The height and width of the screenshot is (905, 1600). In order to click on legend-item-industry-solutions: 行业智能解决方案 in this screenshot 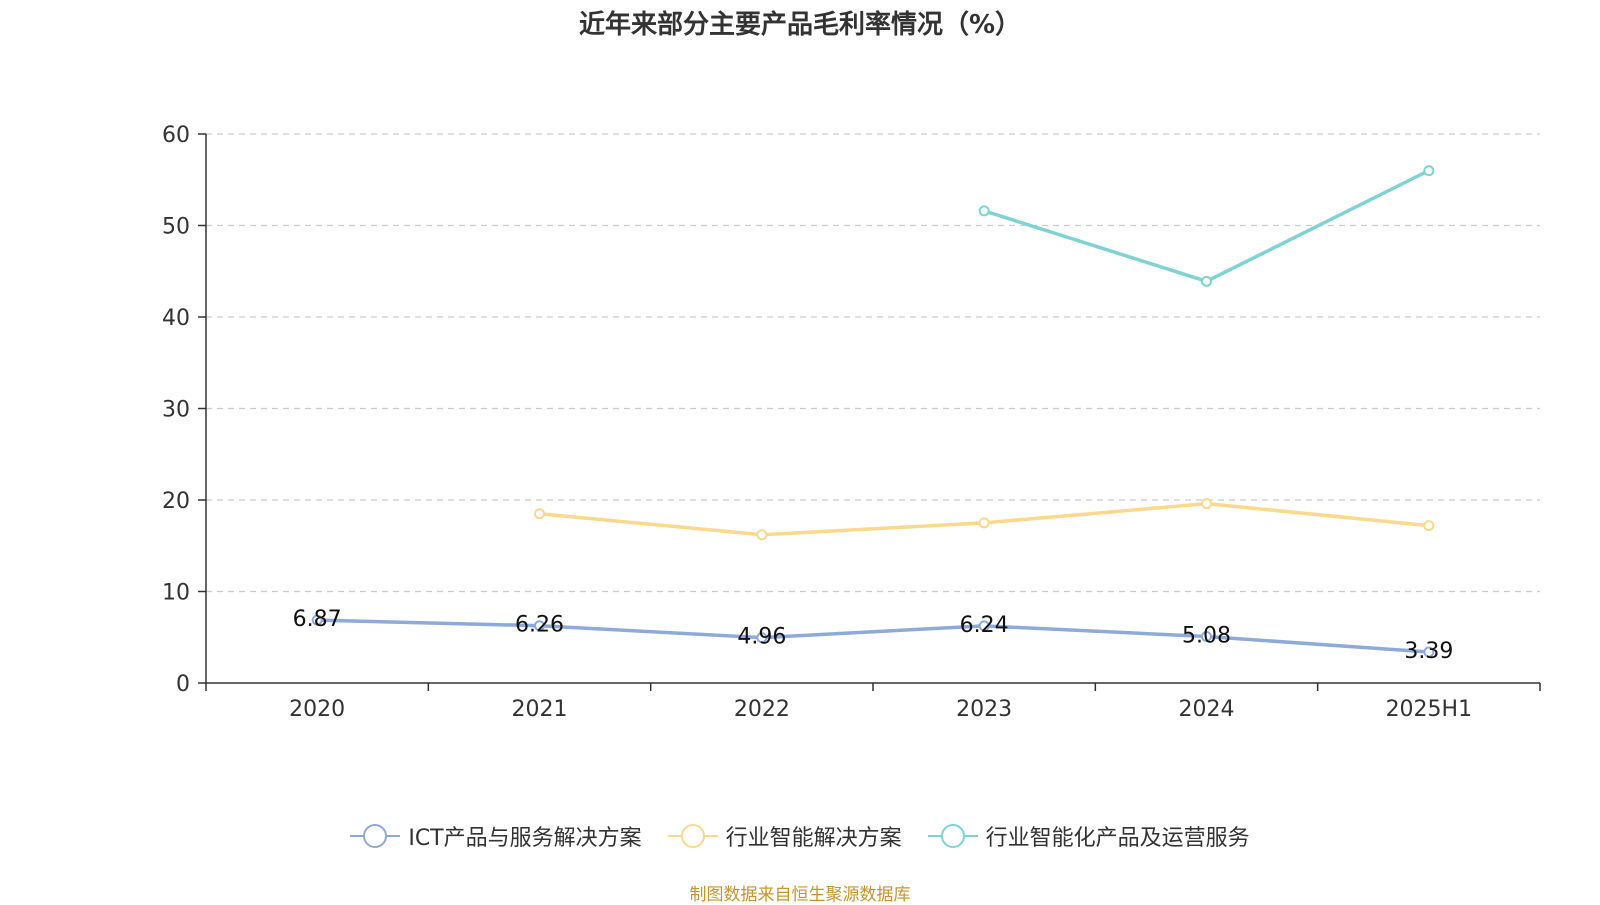, I will do `click(784, 836)`.